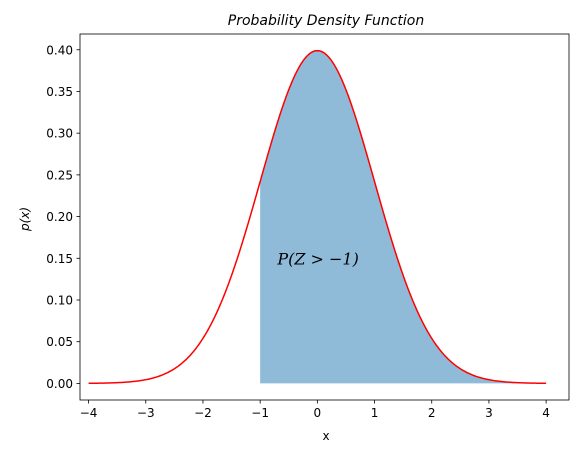 This screenshot has width=577, height=449. Describe the element at coordinates (25, 219) in the screenshot. I see `y-axis-label: p(x)` at that location.